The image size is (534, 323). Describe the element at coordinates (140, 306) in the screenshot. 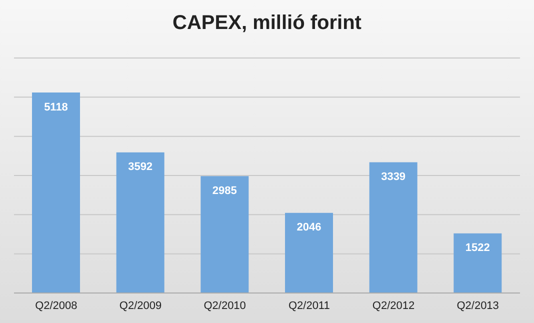

I see `x-tick-label: Q2/2009` at that location.